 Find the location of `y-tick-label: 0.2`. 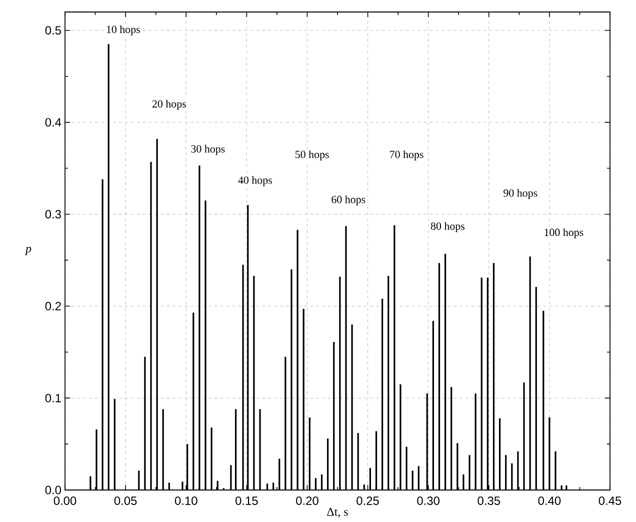

y-tick-label: 0.2 is located at coordinates (53, 306).